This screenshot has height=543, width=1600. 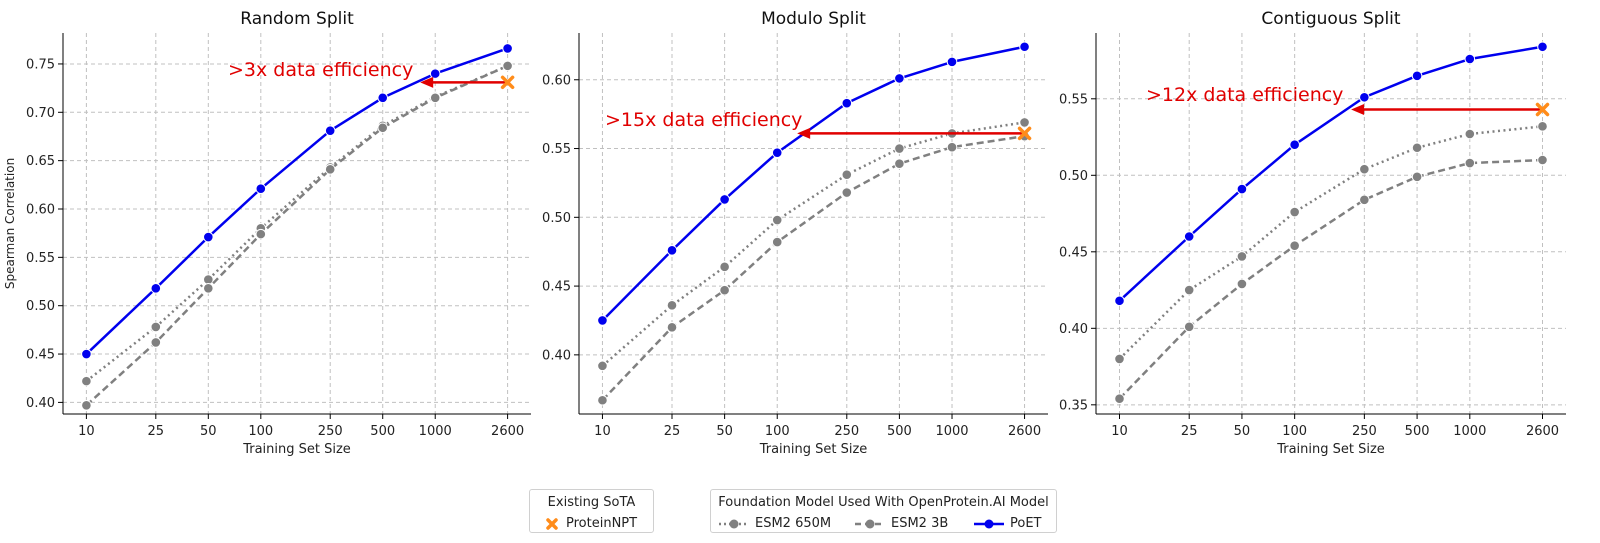 I want to click on legend-label-proteinnpt: ProteinNPT, so click(x=602, y=523).